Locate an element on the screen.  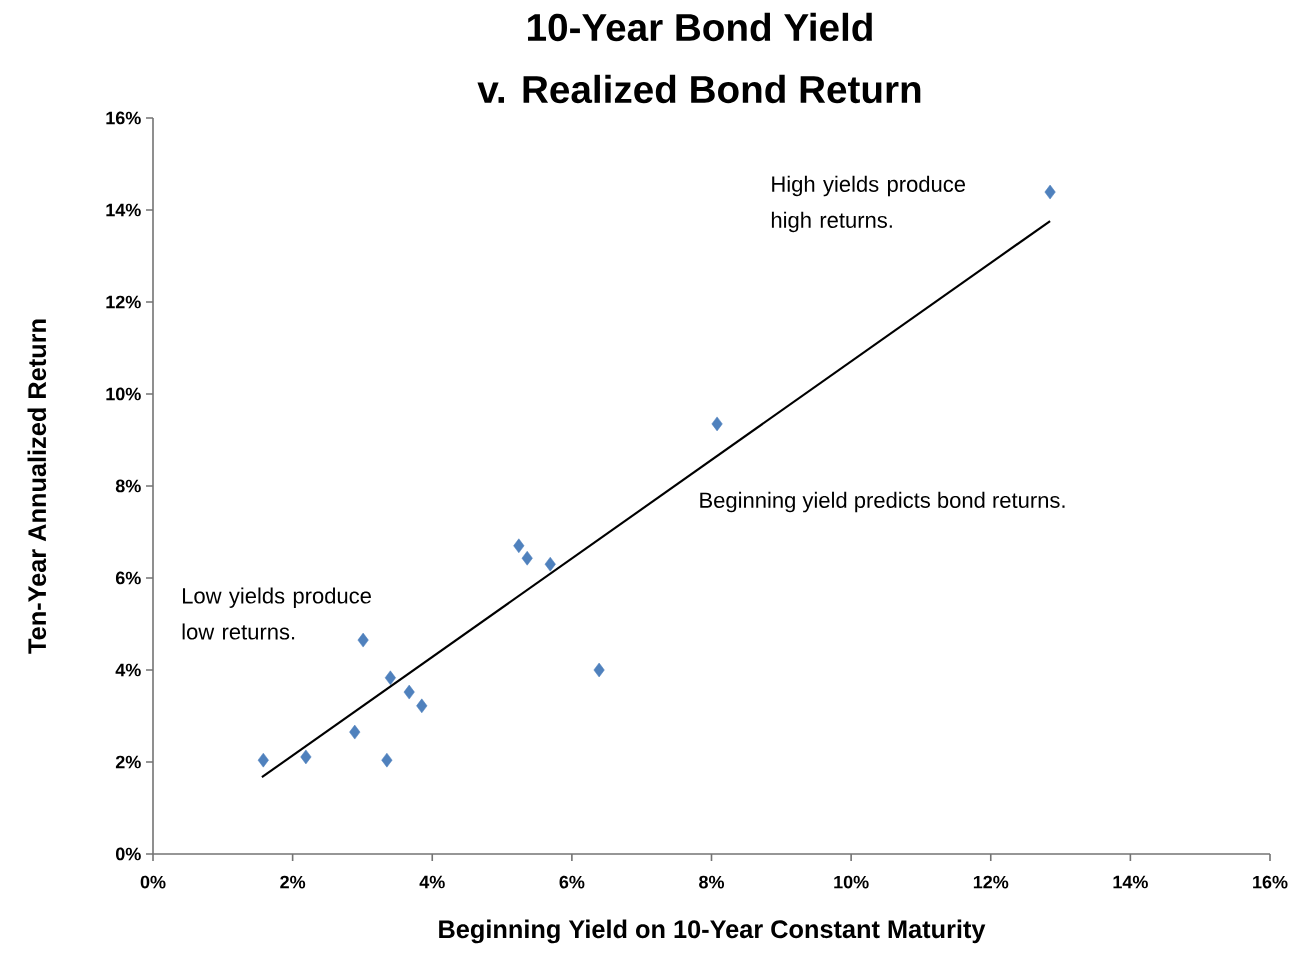
annotation: Low yields produce low returns. is located at coordinates (276, 613).